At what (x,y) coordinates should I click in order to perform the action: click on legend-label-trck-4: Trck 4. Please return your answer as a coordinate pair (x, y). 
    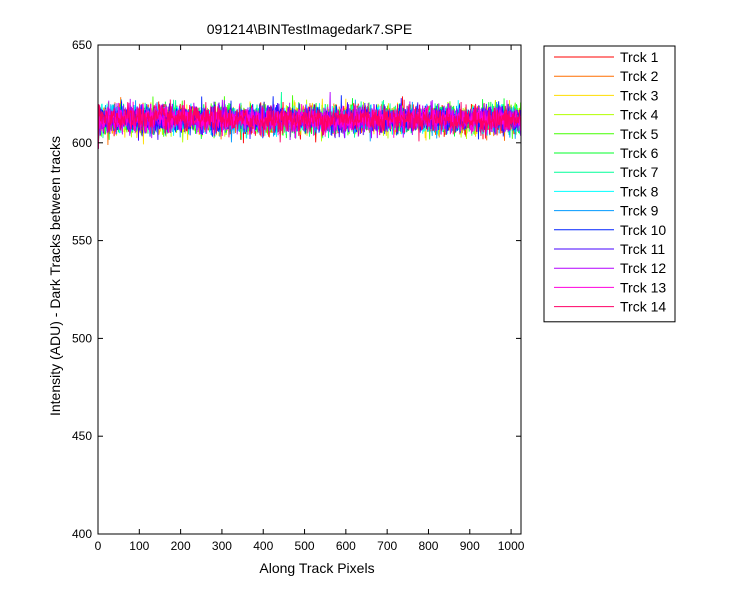
    Looking at the image, I should click on (639, 115).